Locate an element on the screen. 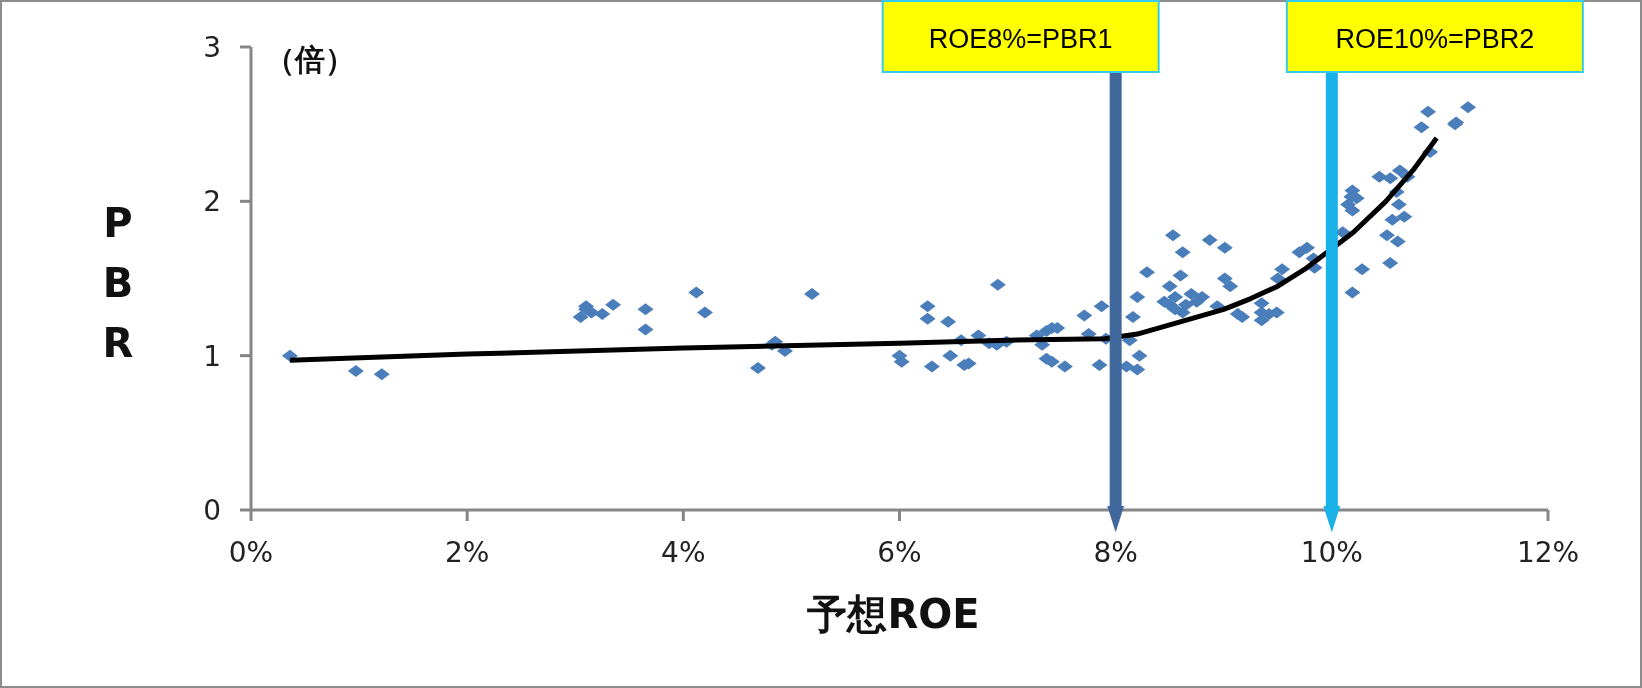  x-tick-label: 0% is located at coordinates (251, 552).